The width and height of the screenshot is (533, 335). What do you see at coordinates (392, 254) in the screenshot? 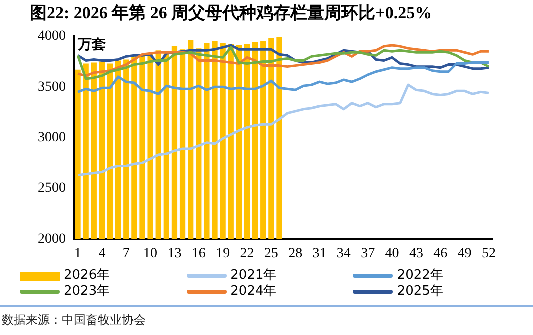
I see `x-tick-label: 40` at bounding box center [392, 254].